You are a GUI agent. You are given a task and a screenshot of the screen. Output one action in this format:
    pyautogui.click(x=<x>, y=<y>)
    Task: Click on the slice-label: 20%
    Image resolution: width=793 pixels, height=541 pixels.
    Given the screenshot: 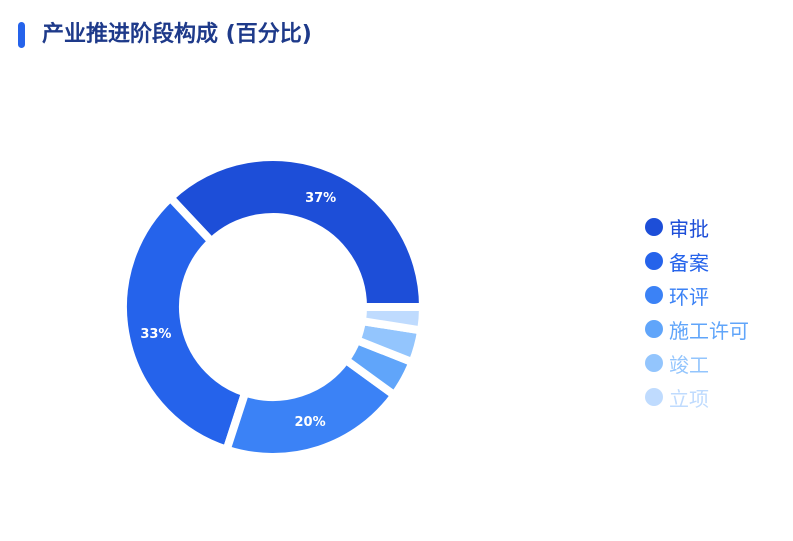 What is the action you would take?
    pyautogui.click(x=310, y=422)
    